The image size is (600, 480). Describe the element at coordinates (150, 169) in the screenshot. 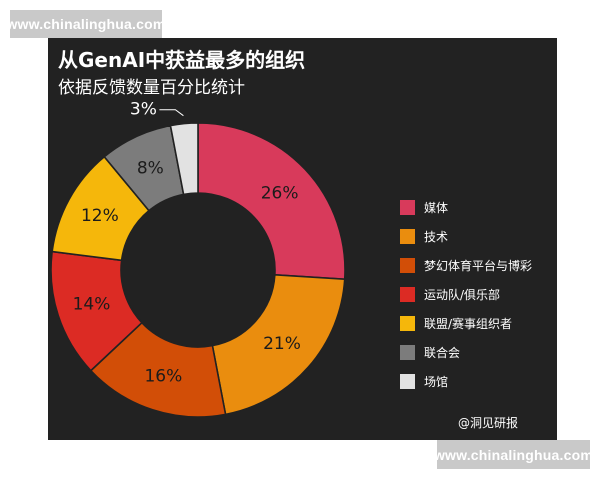

I see `donut-value-label-5: 8%` at that location.